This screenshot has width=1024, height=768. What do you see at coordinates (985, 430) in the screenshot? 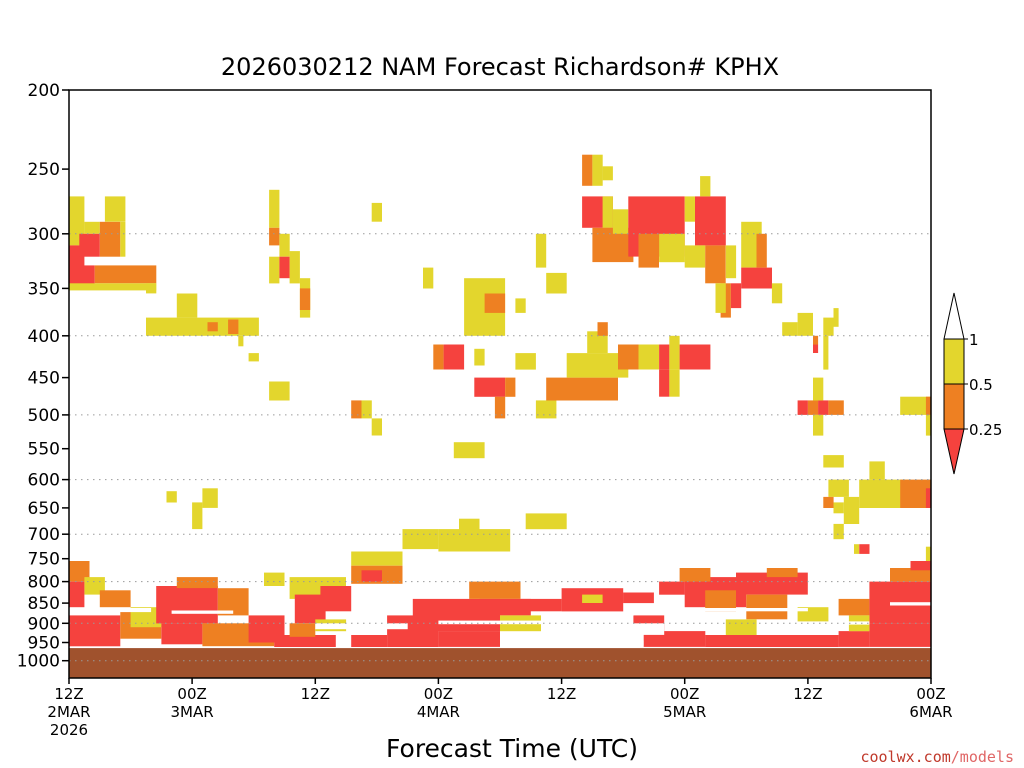
I see `legend-label: 0.25` at bounding box center [985, 430].